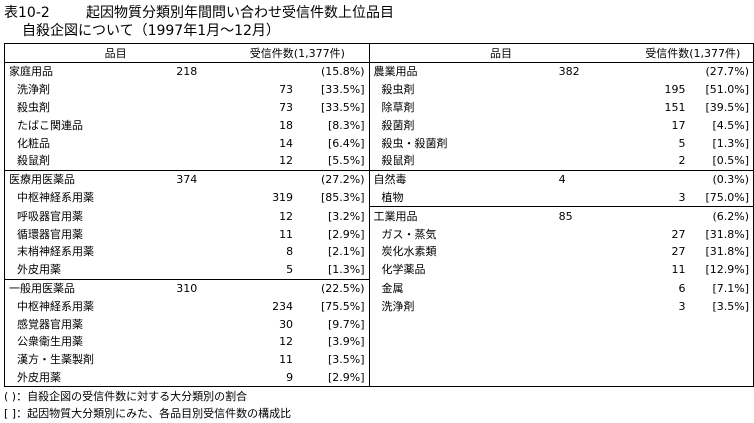 The width and height of the screenshot is (754, 423). Describe the element at coordinates (379, 288) in the screenshot. I see `table-row: 一般用医薬品 310 (22.5%) 金属 6 [7.1%]` at that location.